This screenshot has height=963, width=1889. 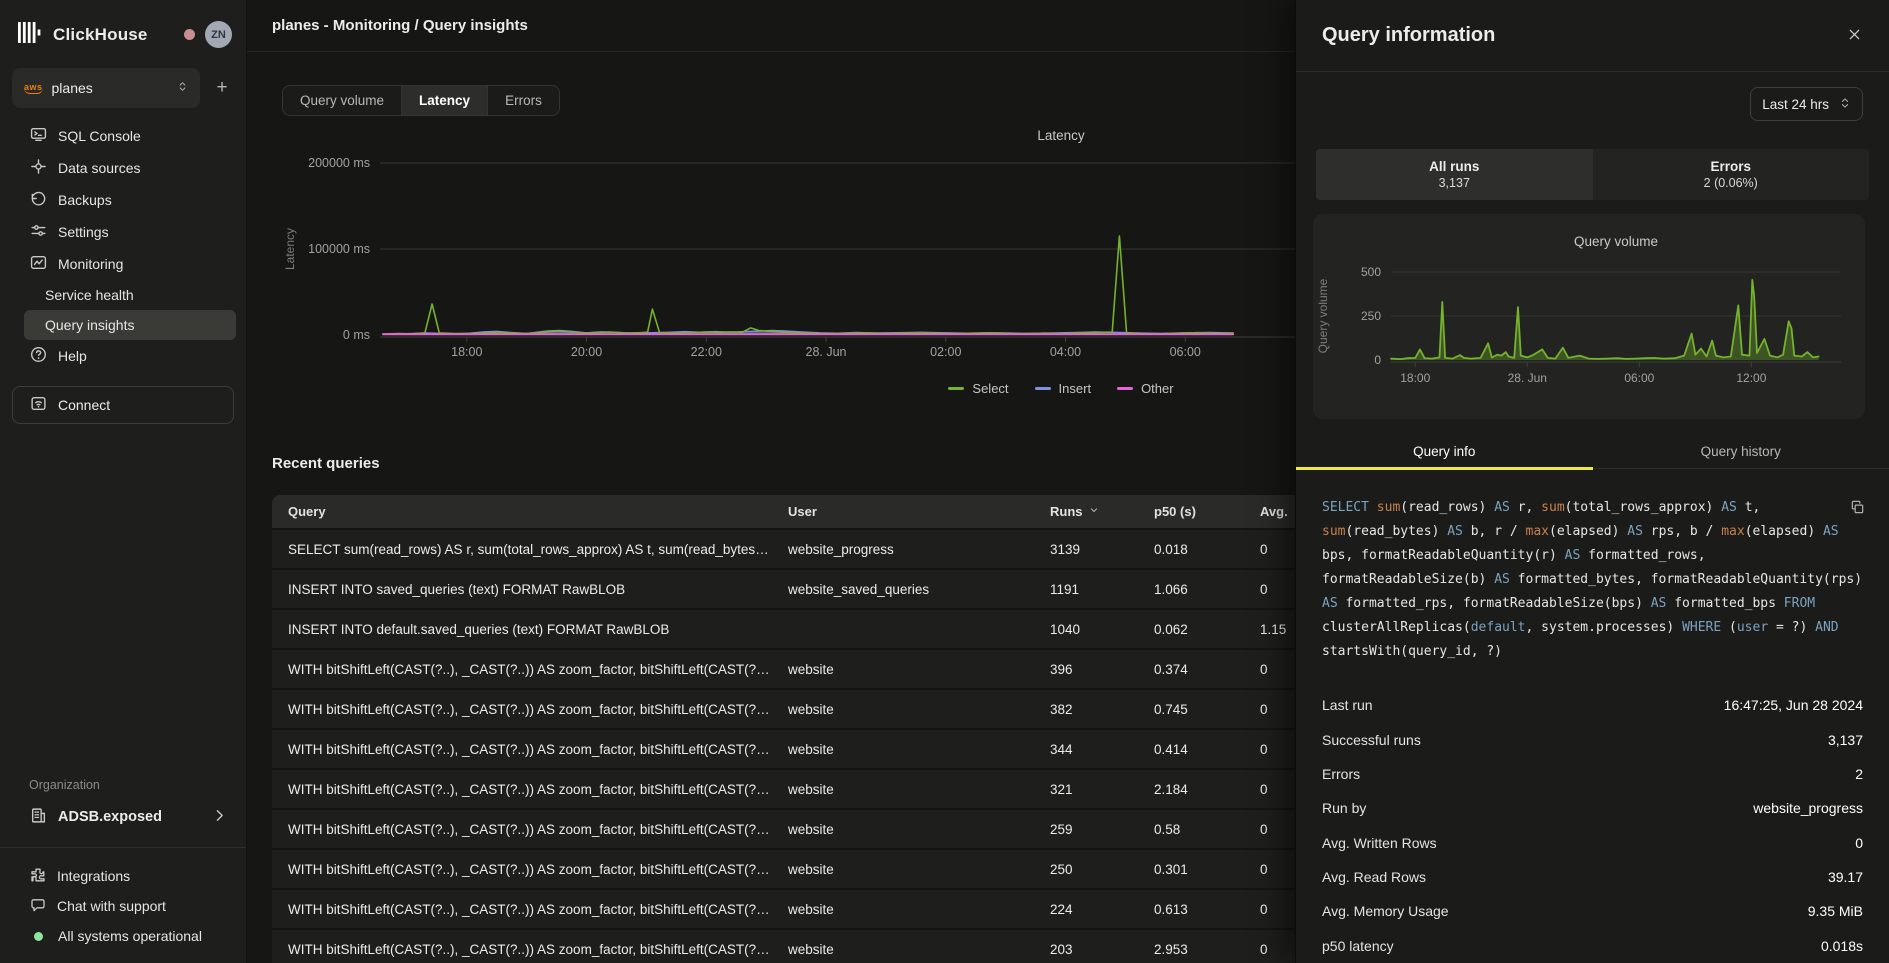 I want to click on svg-text: 04:00, so click(x=1065, y=352).